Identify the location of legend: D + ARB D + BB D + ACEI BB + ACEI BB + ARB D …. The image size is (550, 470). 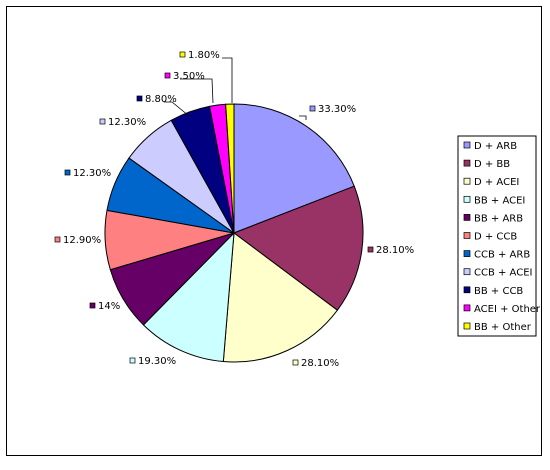
(499, 236).